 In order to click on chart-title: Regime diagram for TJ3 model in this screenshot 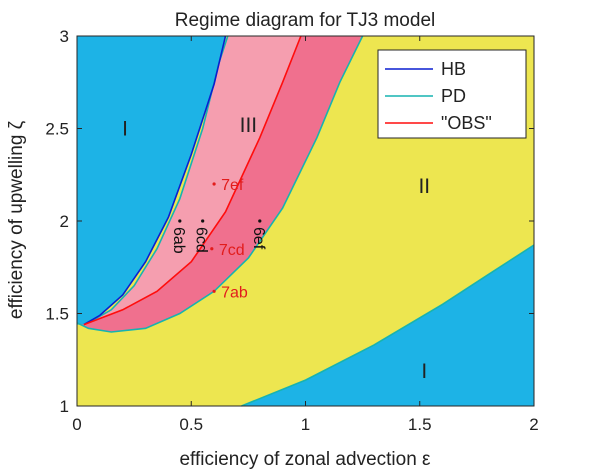, I will do `click(305, 20)`.